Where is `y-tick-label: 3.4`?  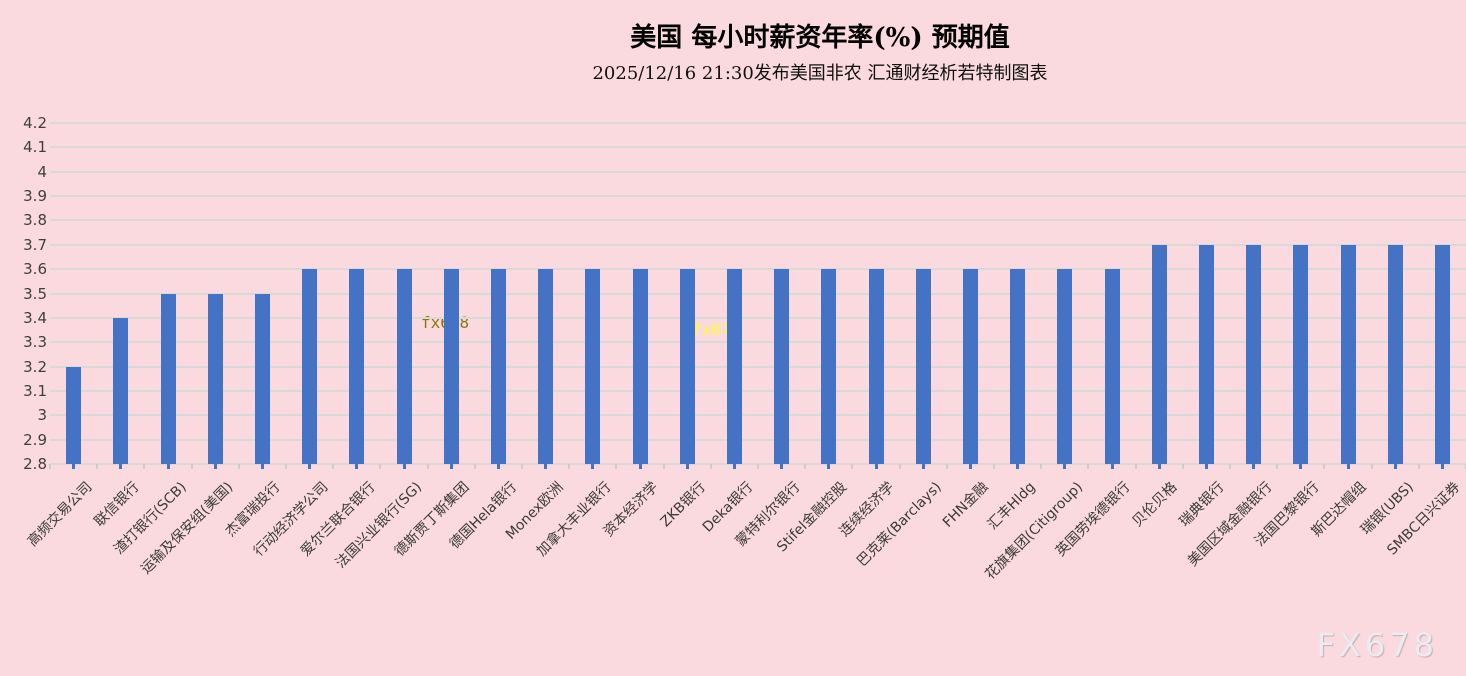
y-tick-label: 3.4 is located at coordinates (35, 317).